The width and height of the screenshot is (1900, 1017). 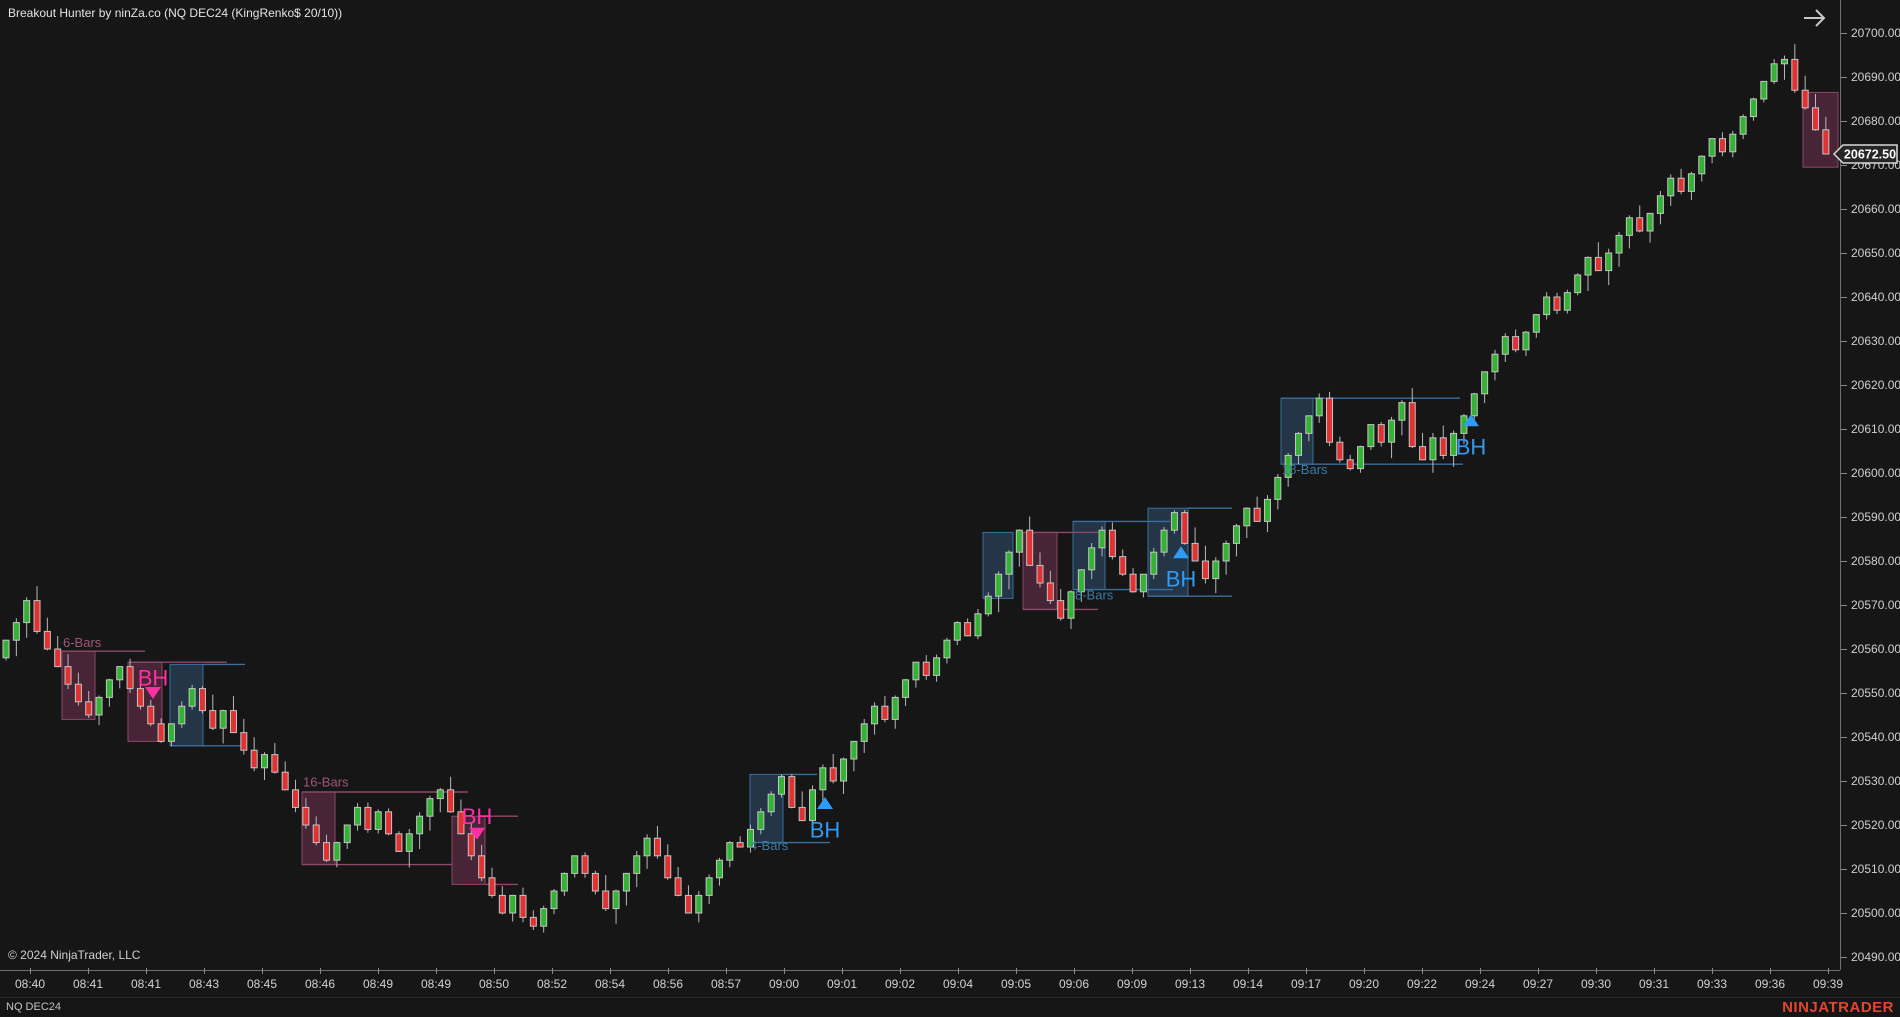 What do you see at coordinates (1875, 33) in the screenshot?
I see `price-axis-label: 20700.00` at bounding box center [1875, 33].